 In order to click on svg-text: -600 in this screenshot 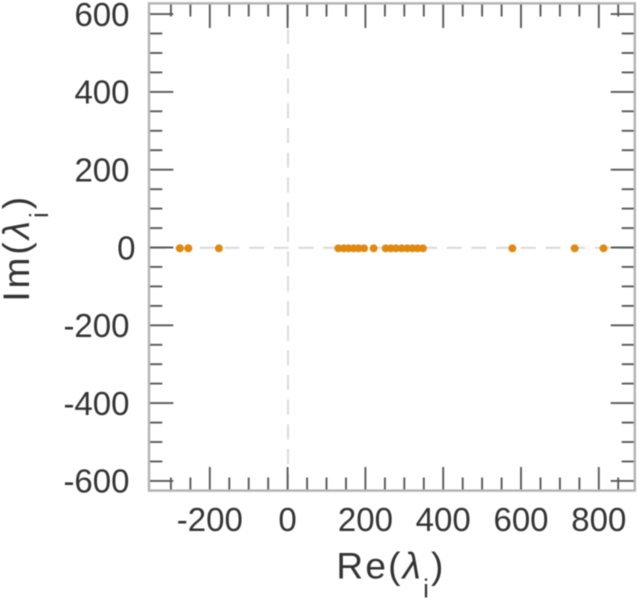, I will do `click(96, 481)`.